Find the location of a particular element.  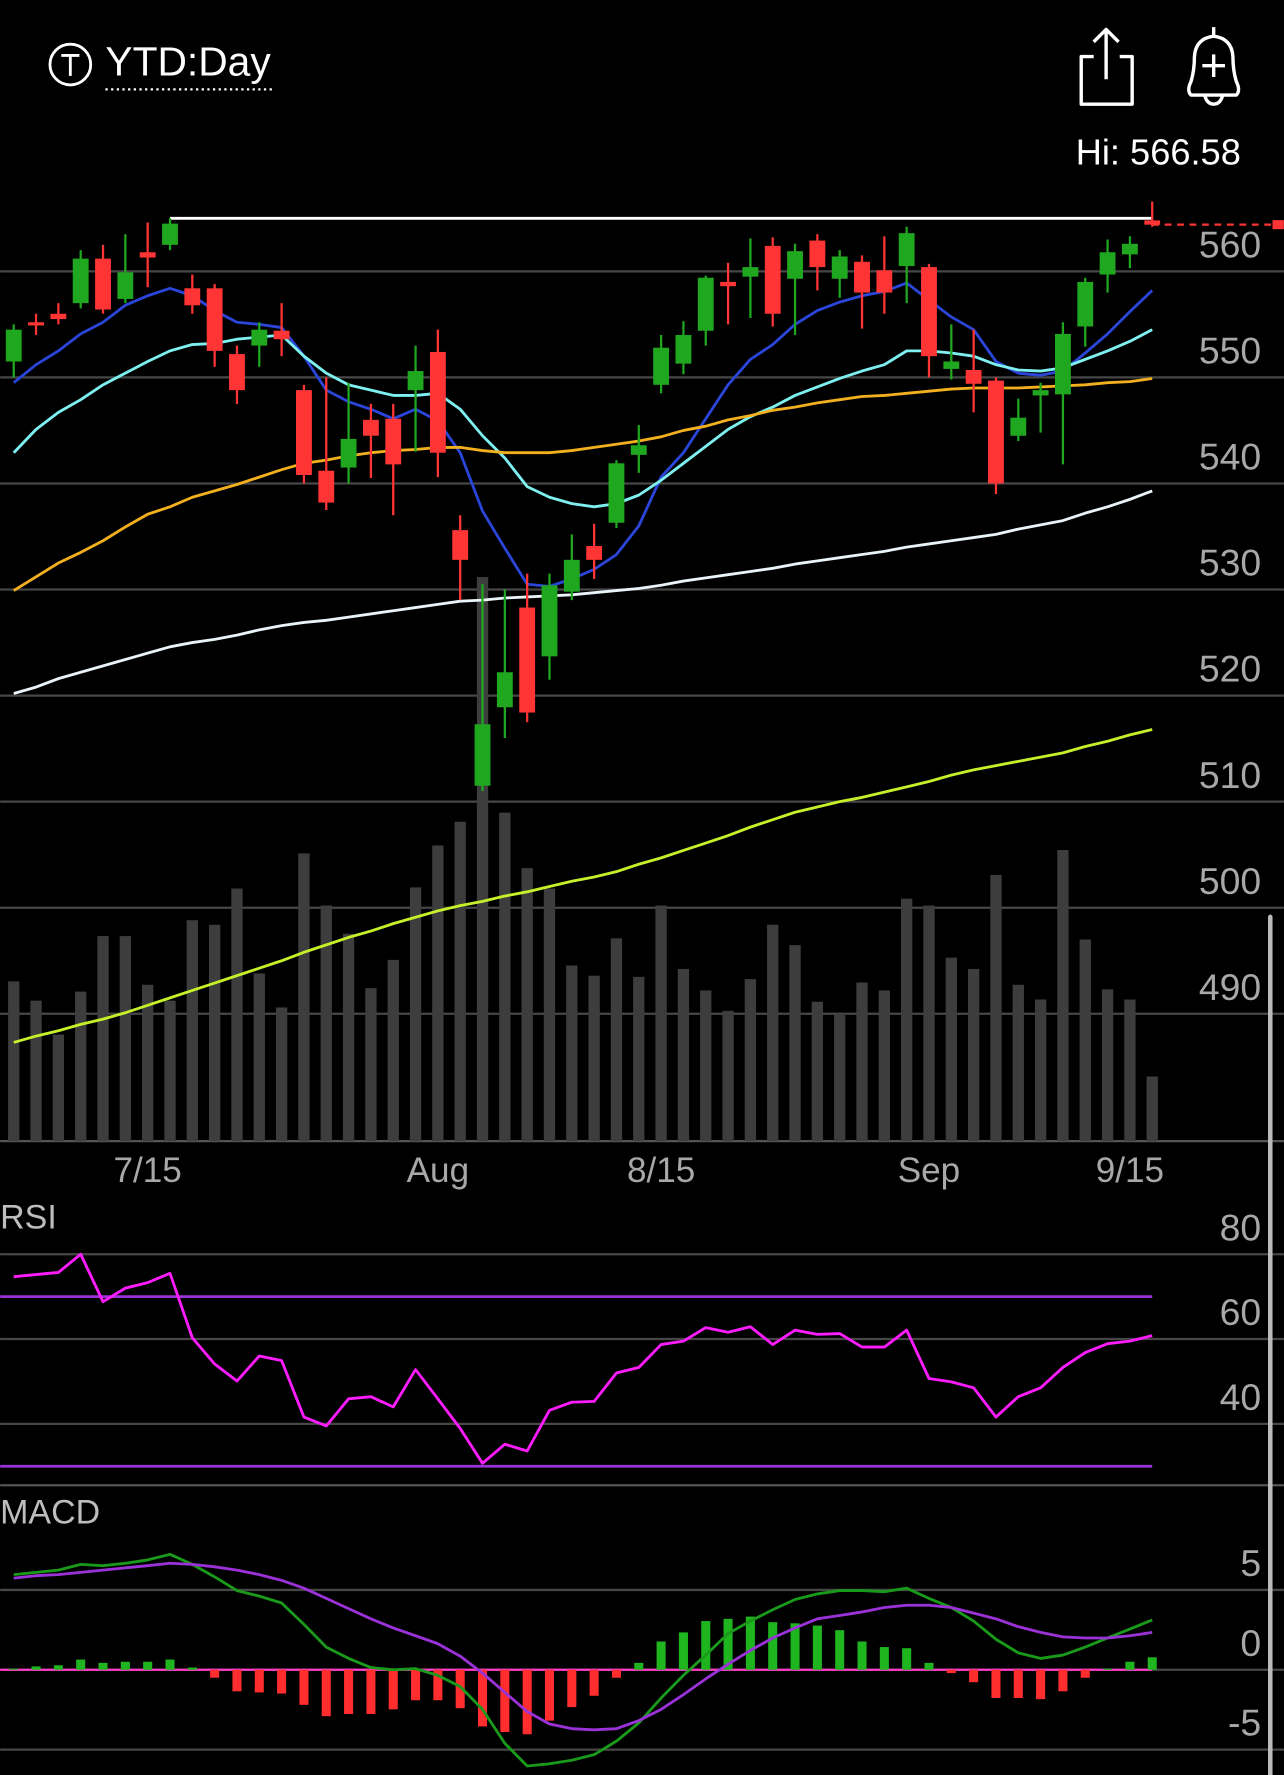

y-tick-label: 510 is located at coordinates (1230, 775).